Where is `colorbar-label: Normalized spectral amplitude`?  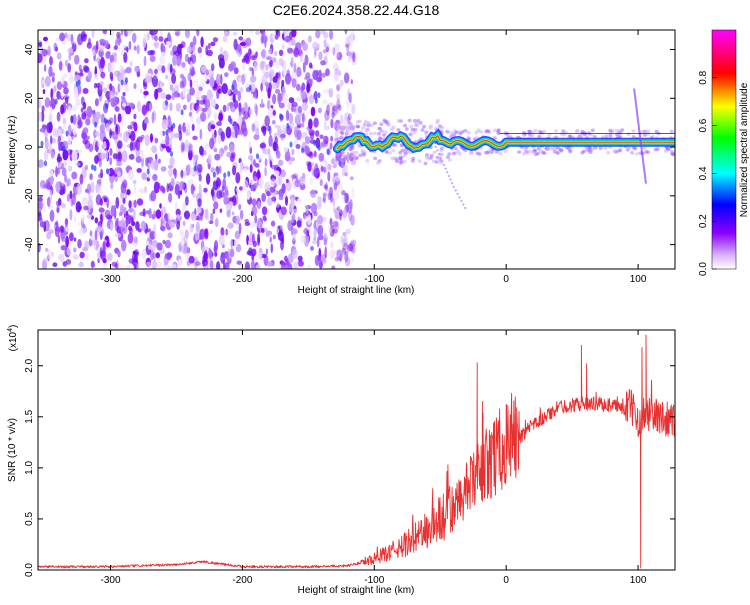 colorbar-label: Normalized spectral amplitude is located at coordinates (744, 149).